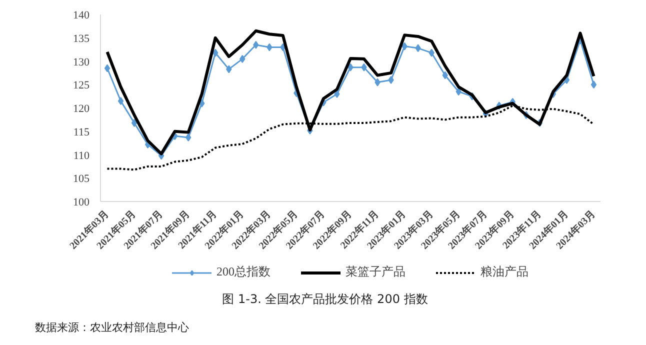 The image size is (646, 345). I want to click on y-tick-label: 125, so click(81, 86).